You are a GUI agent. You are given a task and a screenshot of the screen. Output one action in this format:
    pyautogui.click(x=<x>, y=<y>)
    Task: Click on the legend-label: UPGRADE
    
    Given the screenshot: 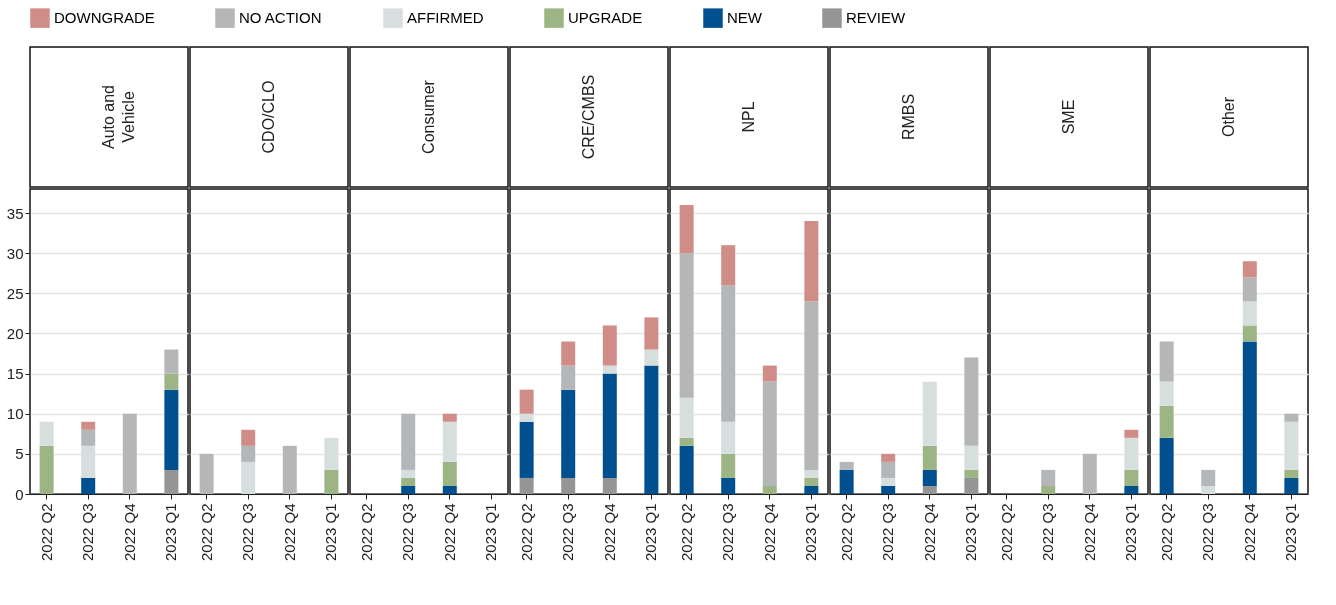 What is the action you would take?
    pyautogui.click(x=605, y=18)
    